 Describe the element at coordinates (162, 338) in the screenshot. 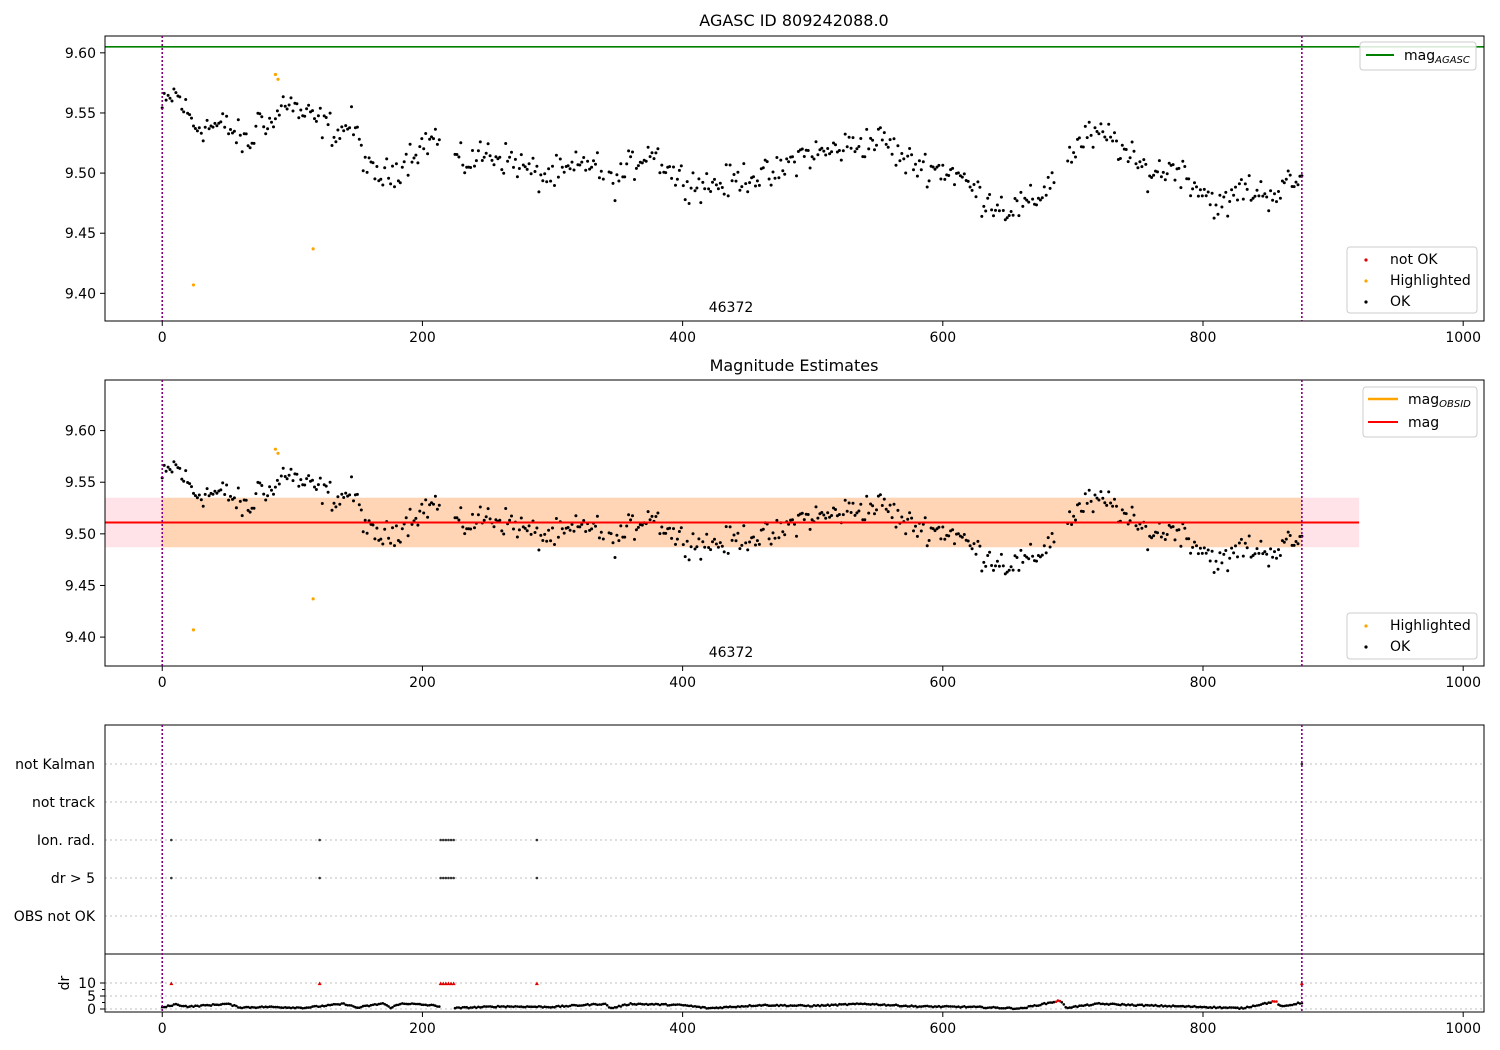

I see `x-tick-label: 0` at that location.